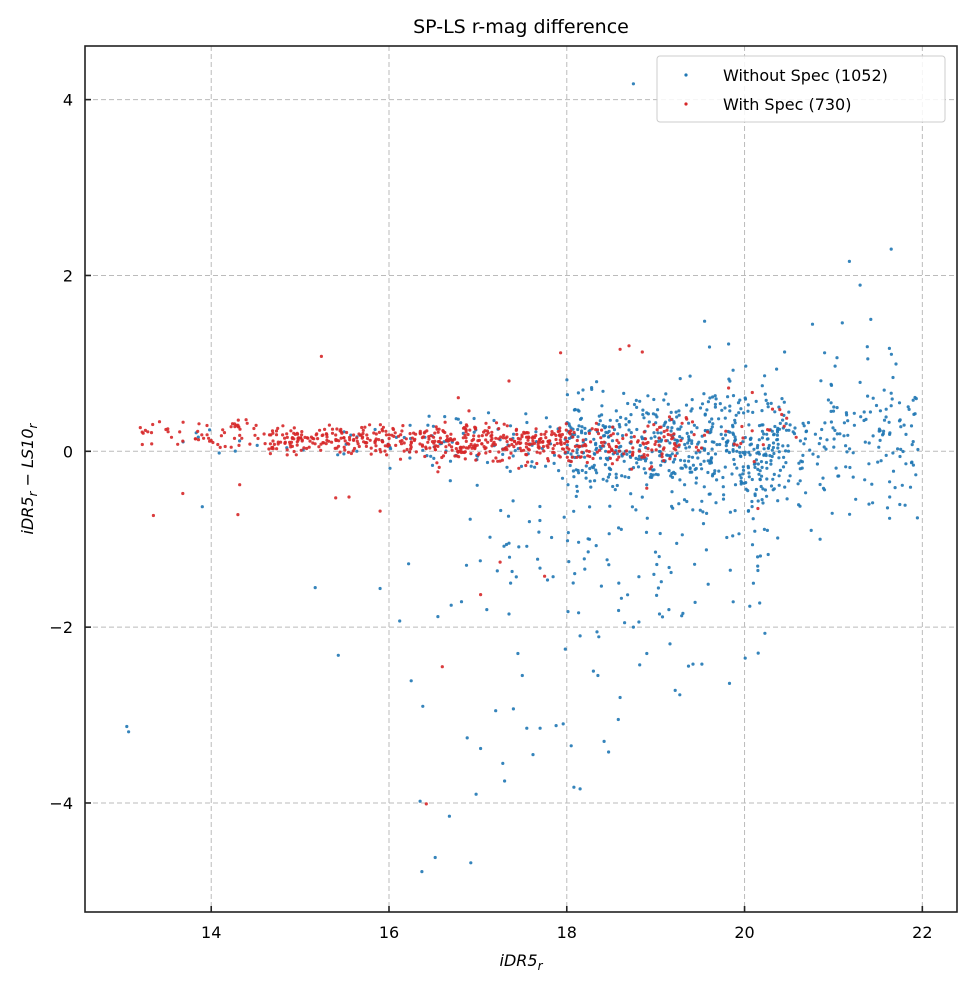  Describe the element at coordinates (27, 480) in the screenshot. I see `y-axis-label-op: −` at that location.